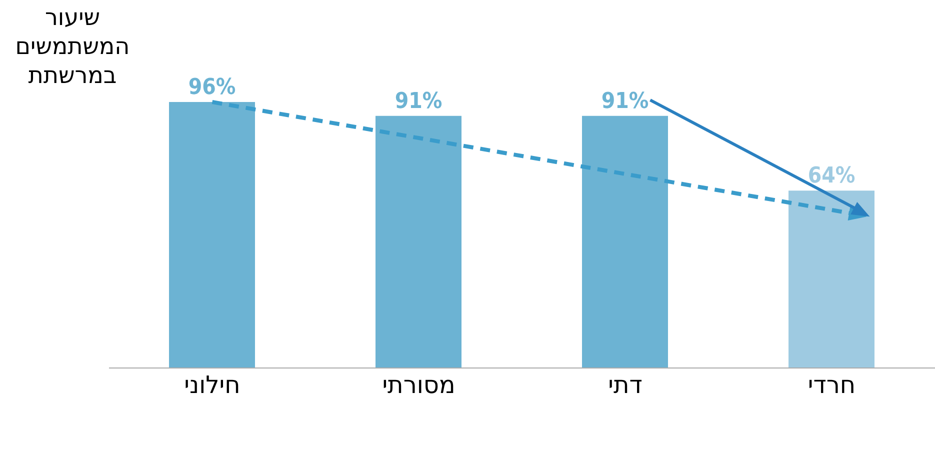 The height and width of the screenshot is (452, 935). What do you see at coordinates (72, 47) in the screenshot?
I see `y-axis-title: שיעור המשתמשים במרשתת` at bounding box center [72, 47].